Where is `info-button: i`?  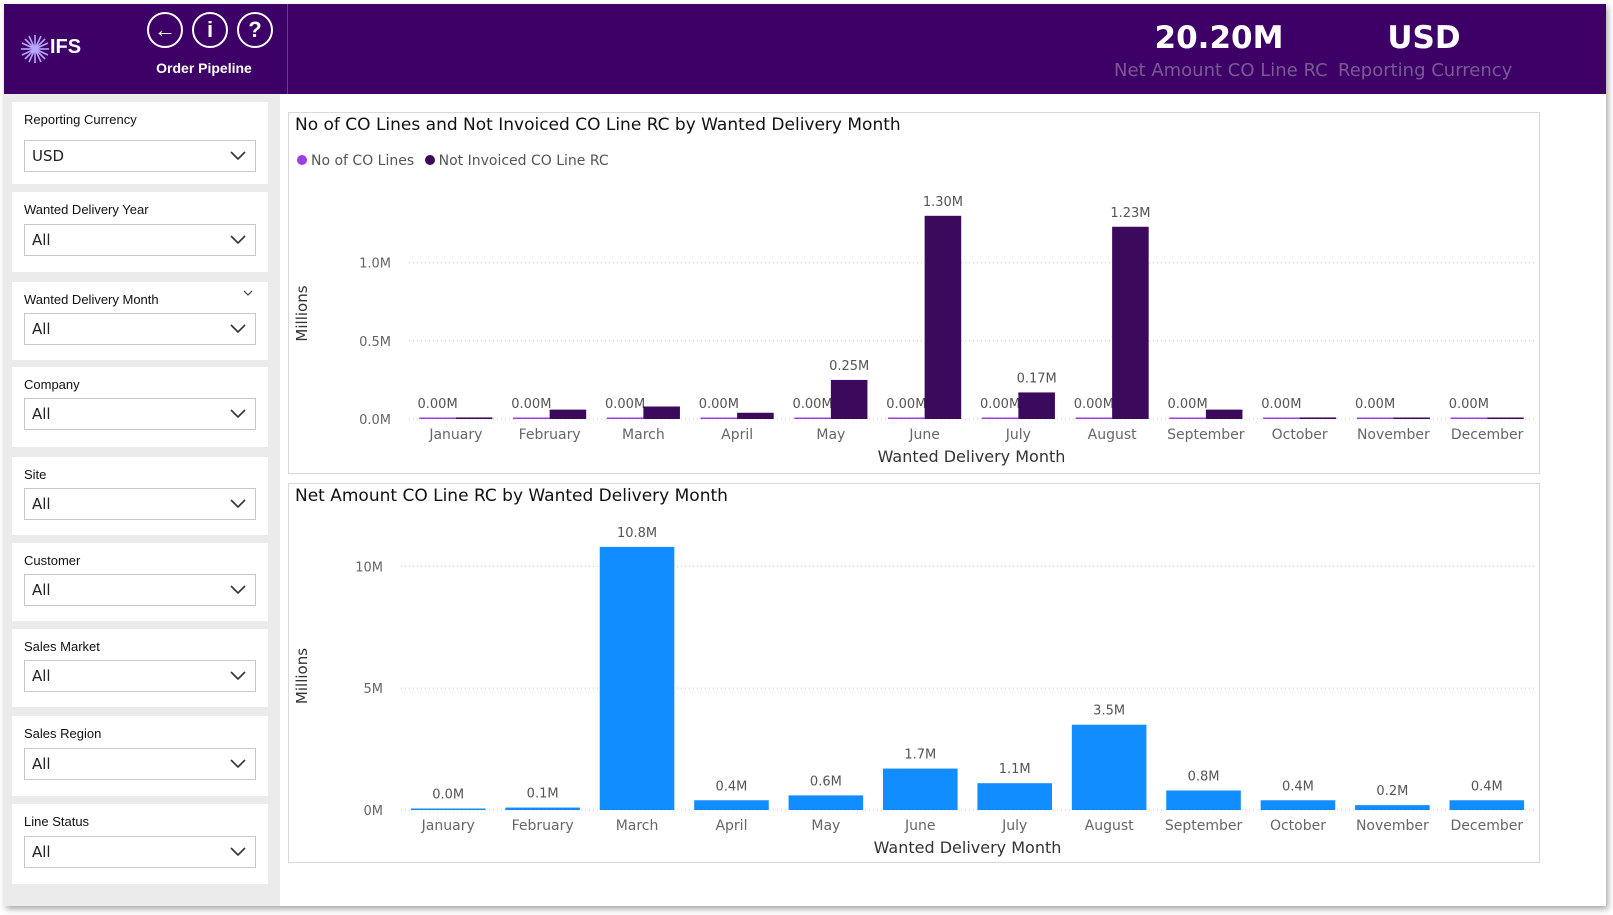 info-button: i is located at coordinates (210, 30).